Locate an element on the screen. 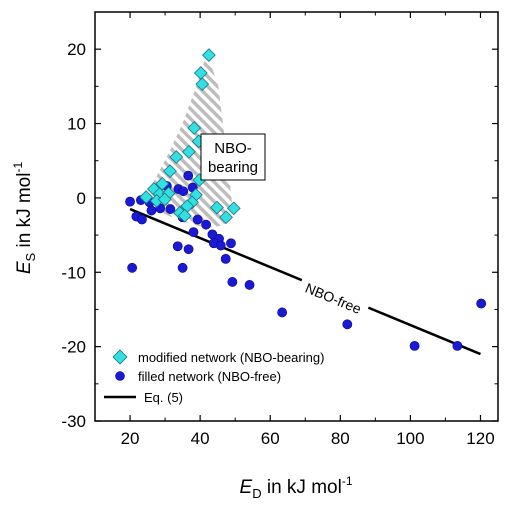  x-axis-title: ED in kJ mol-1 is located at coordinates (296, 487).